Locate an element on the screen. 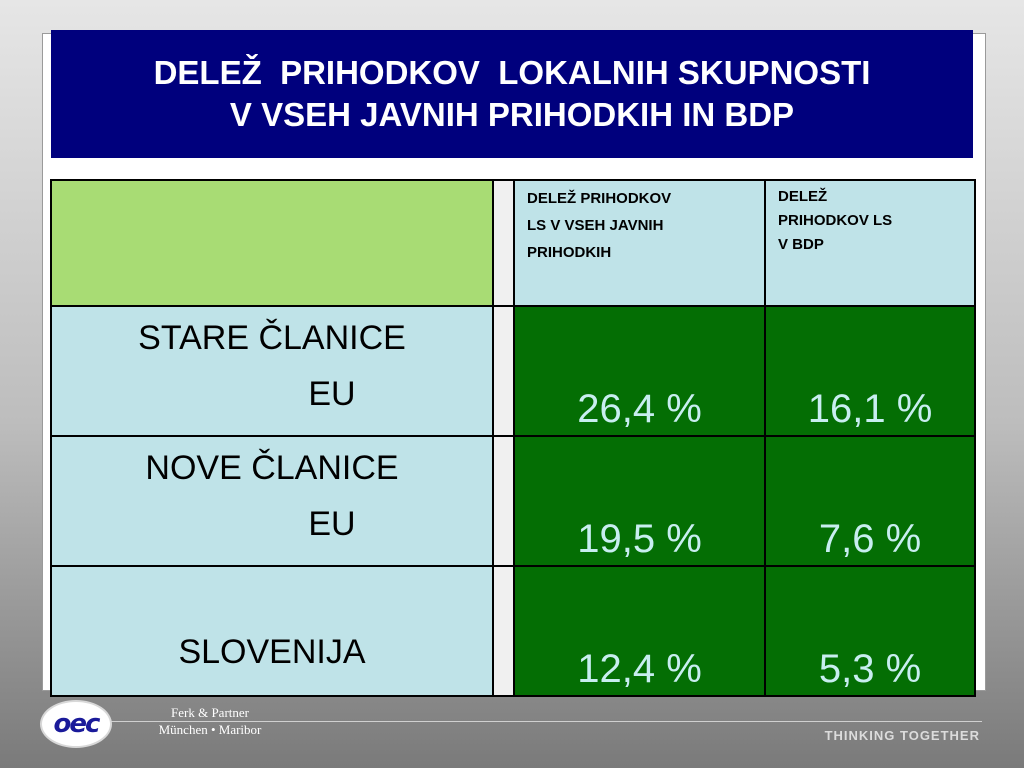 This screenshot has width=1024, height=768. row-label-line: STARE ČLANICE is located at coordinates (272, 338).